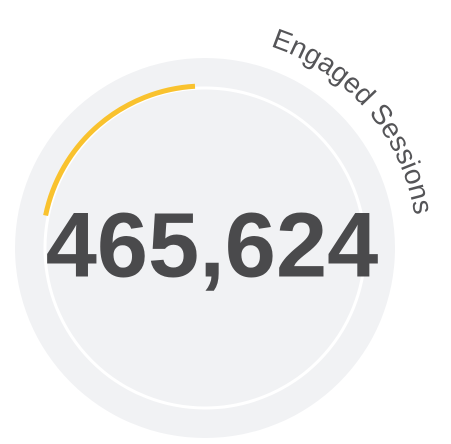 This screenshot has height=444, width=451. Describe the element at coordinates (119, 150) in the screenshot. I see `gauge-progress-arc` at that location.